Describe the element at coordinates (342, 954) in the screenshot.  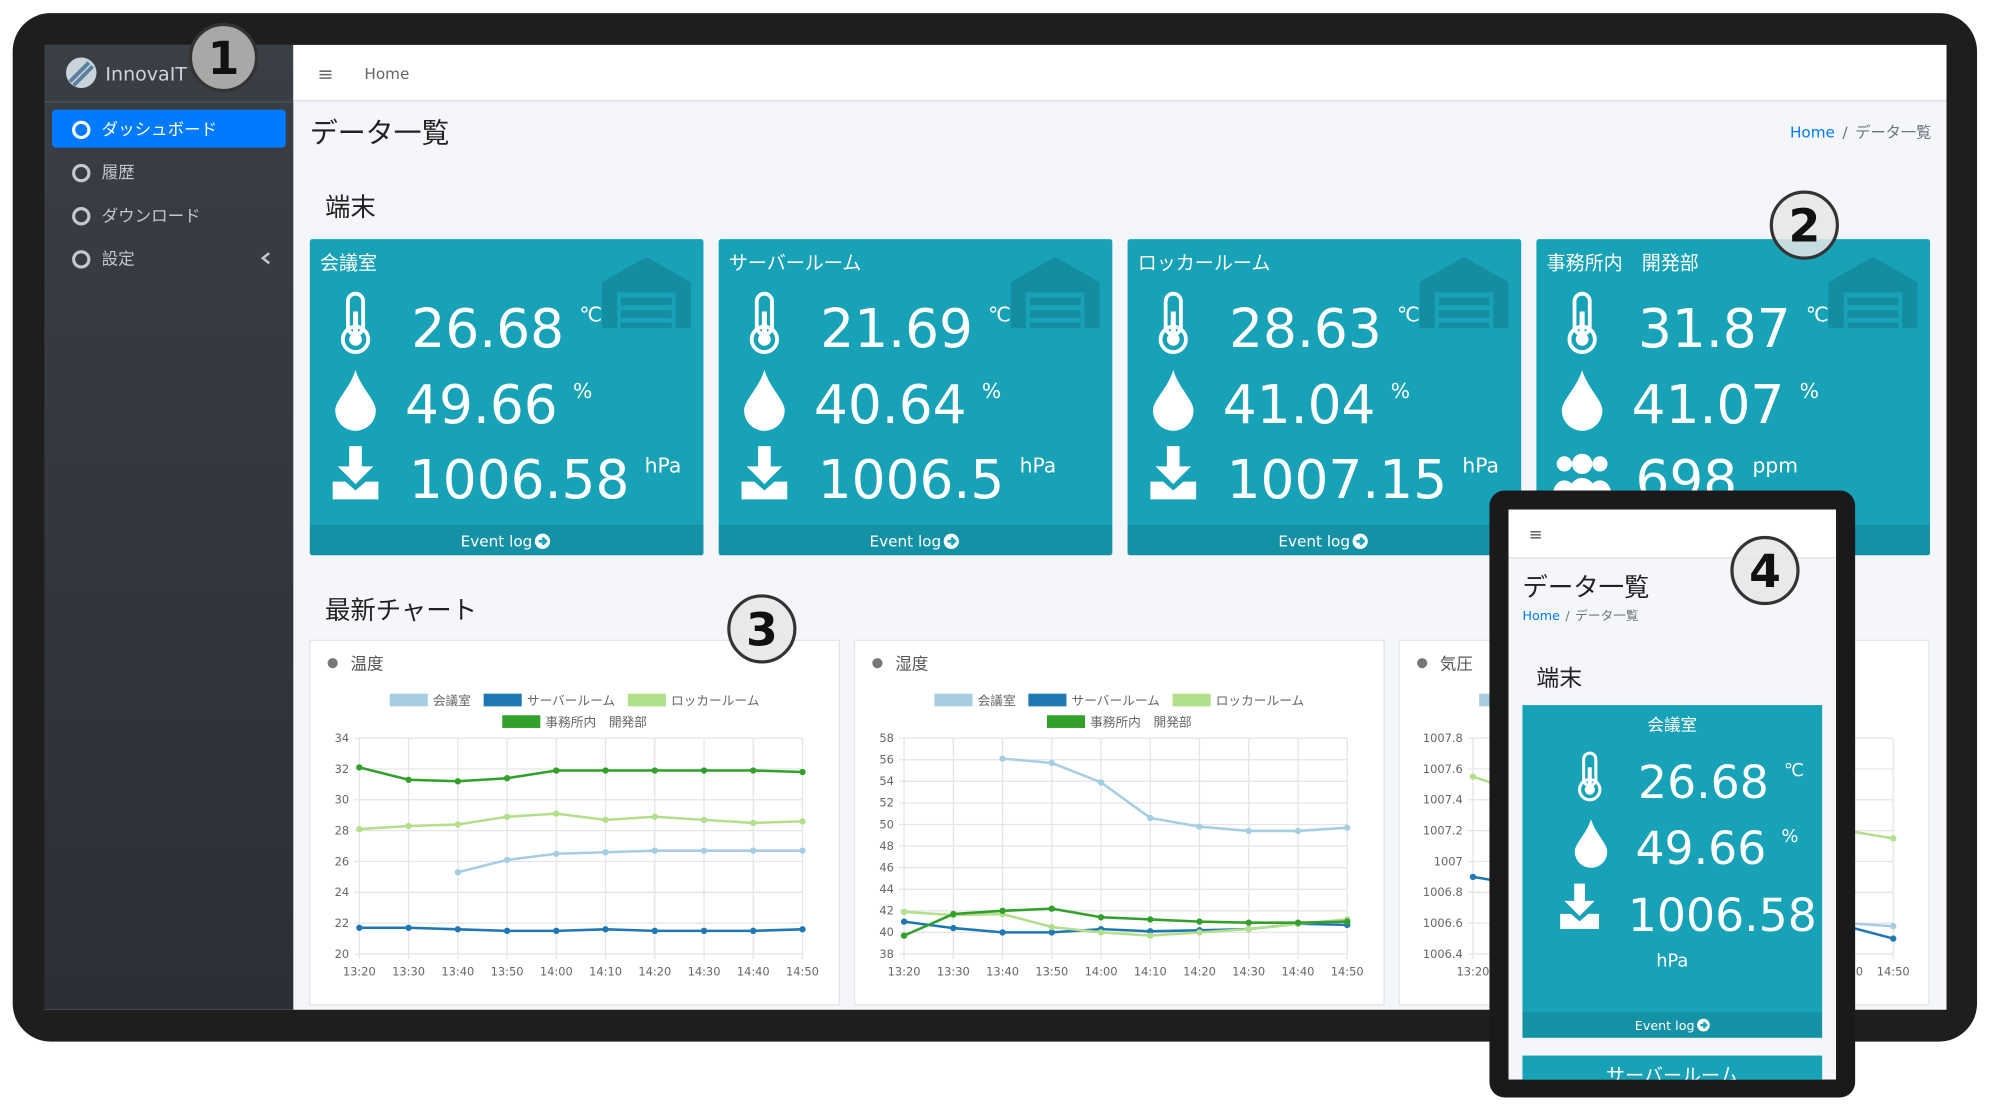
I see `y-tick-label: 20` at that location.